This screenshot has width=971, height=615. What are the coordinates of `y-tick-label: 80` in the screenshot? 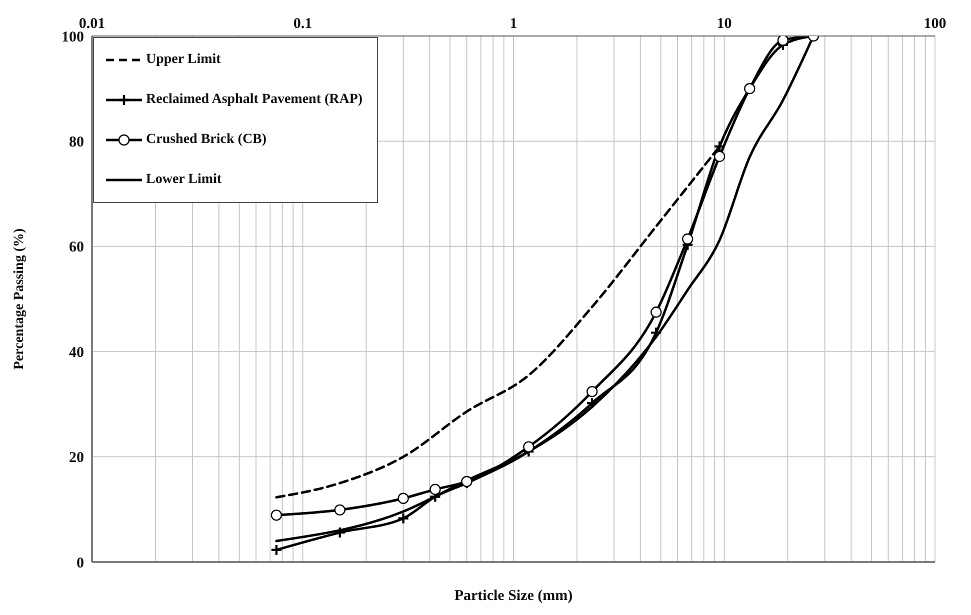 It's located at (76, 142).